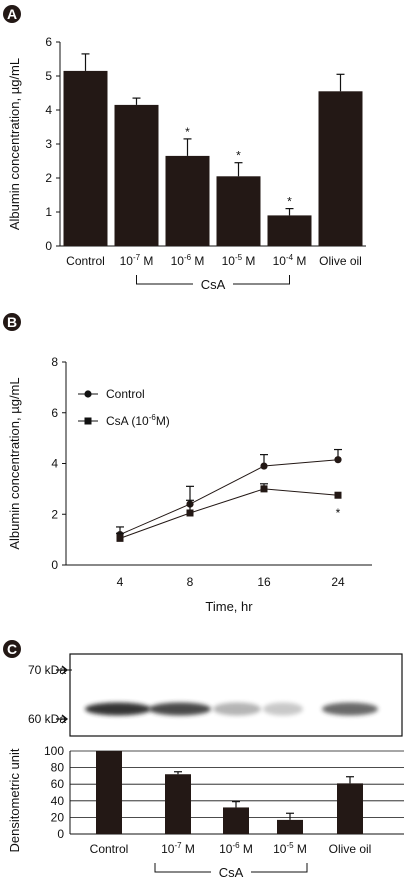 This screenshot has width=408, height=881. I want to click on legend-marker-circle, so click(88, 394).